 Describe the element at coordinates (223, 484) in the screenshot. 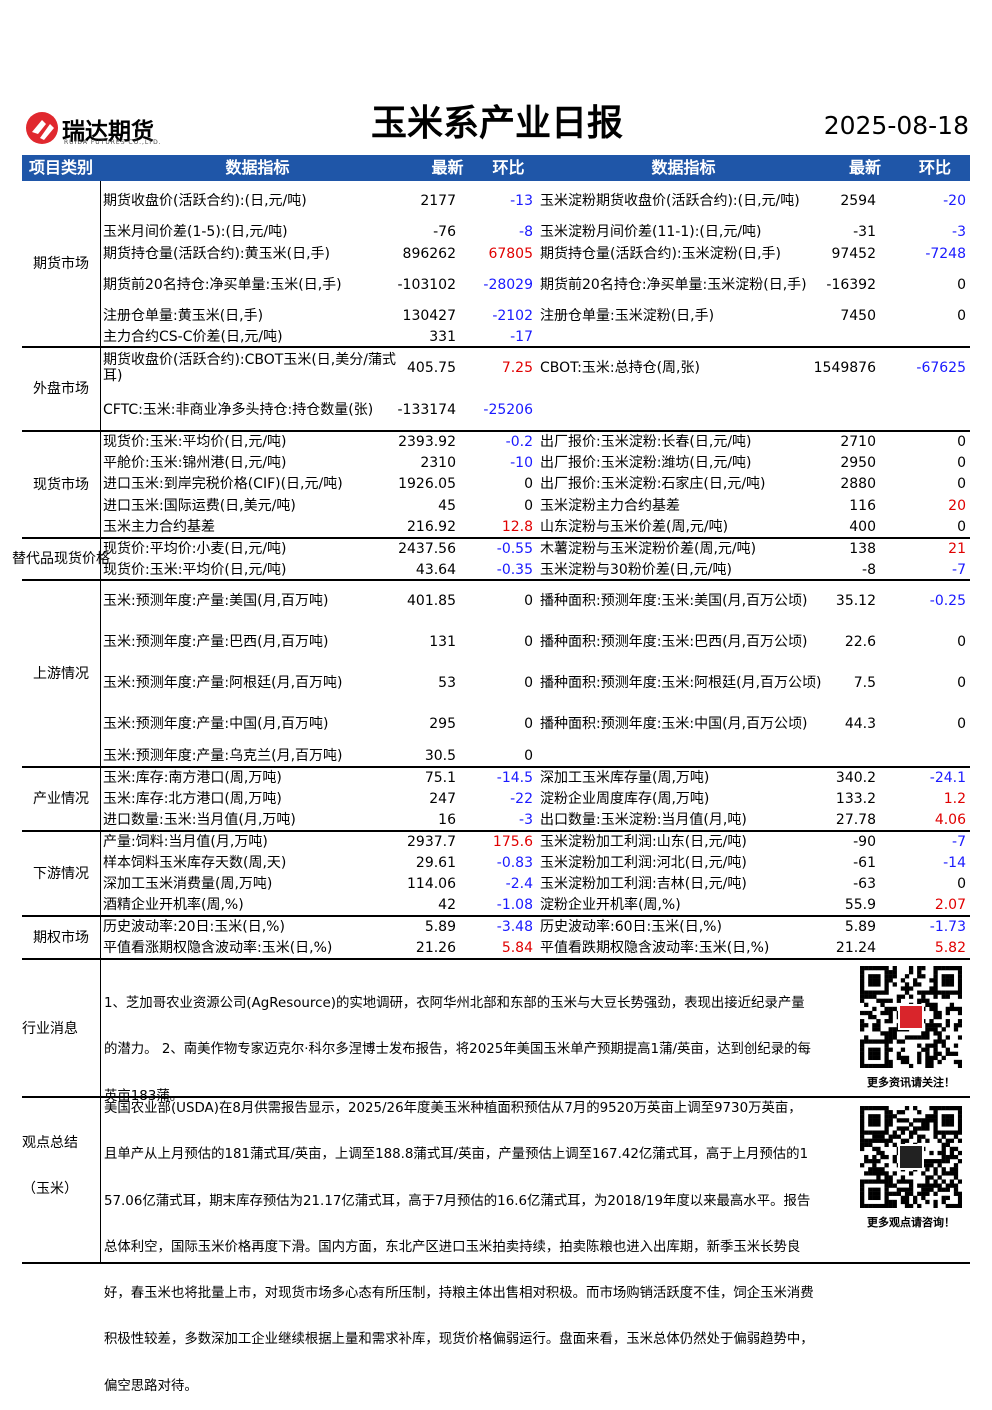

I see `indicator-name: 进口玉米:到岸完税价格(CIF)(日,元/吨)` at that location.